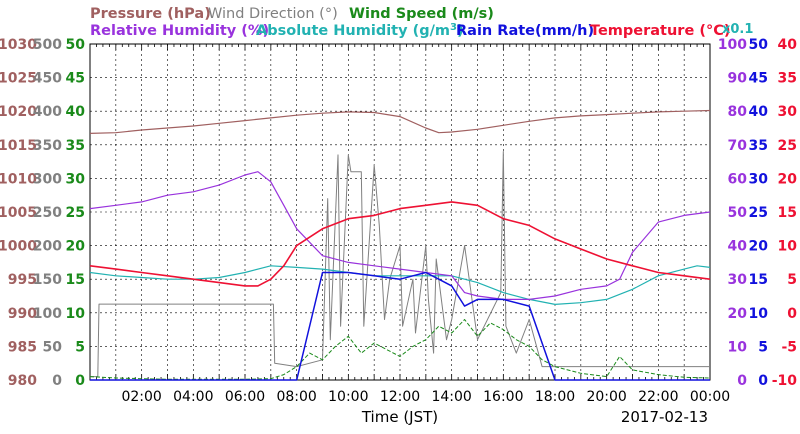 The width and height of the screenshot is (800, 434). Describe the element at coordinates (400, 121) in the screenshot. I see `pressure-line` at that location.